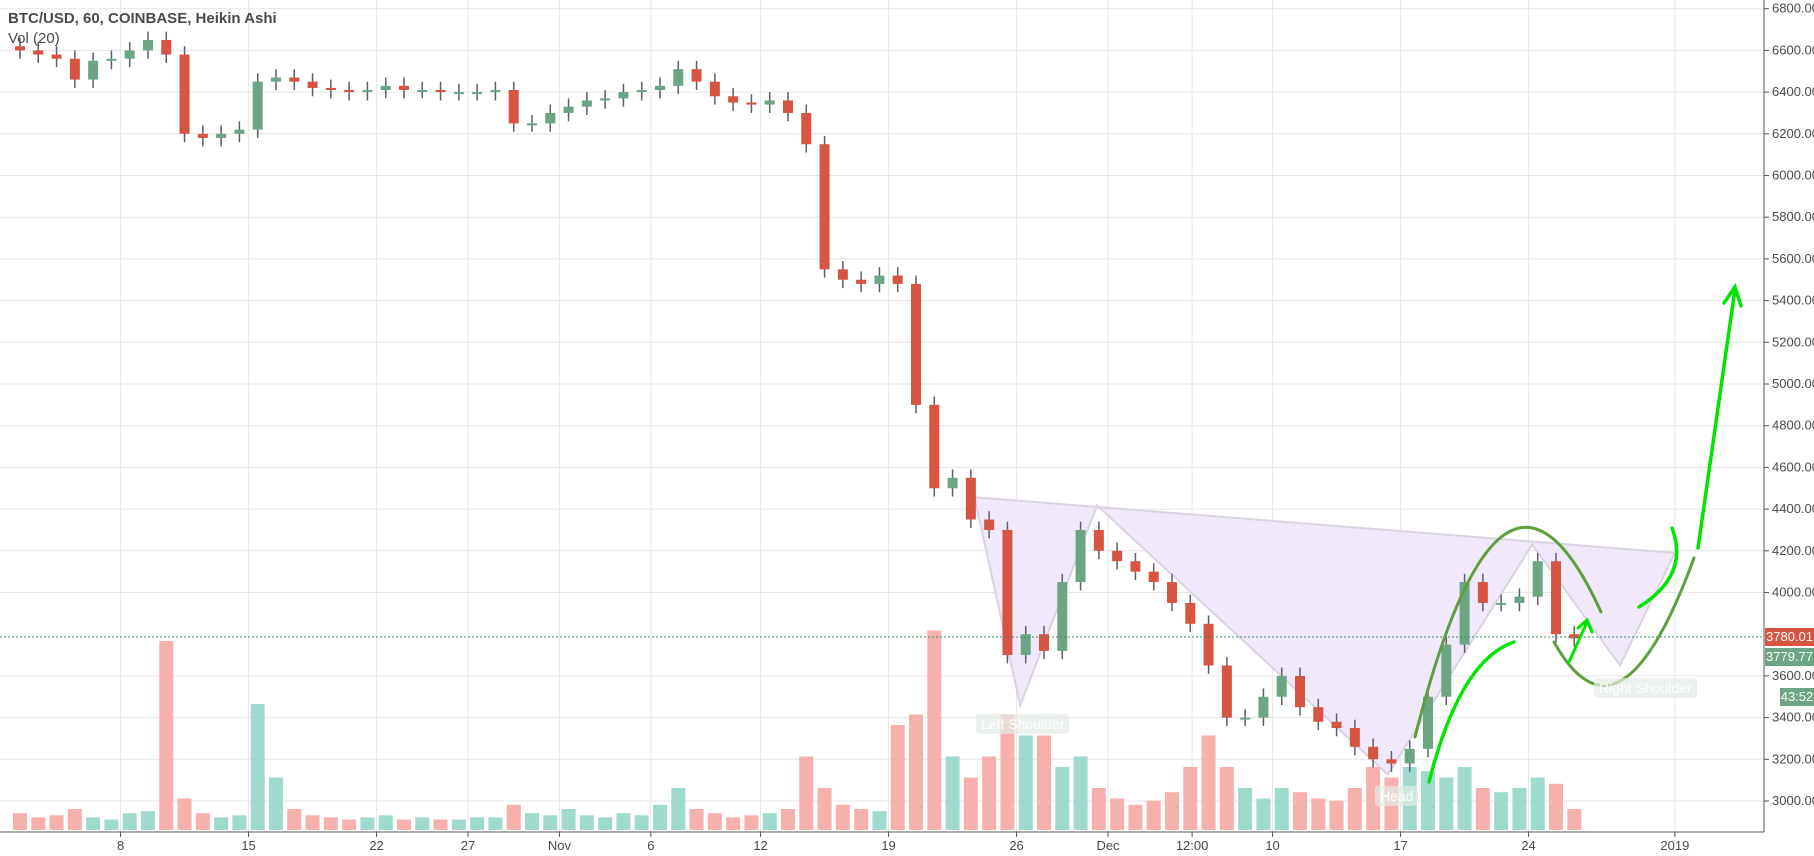 This screenshot has height=856, width=1814. Describe the element at coordinates (1400, 845) in the screenshot. I see `time-tick-label: 17` at that location.